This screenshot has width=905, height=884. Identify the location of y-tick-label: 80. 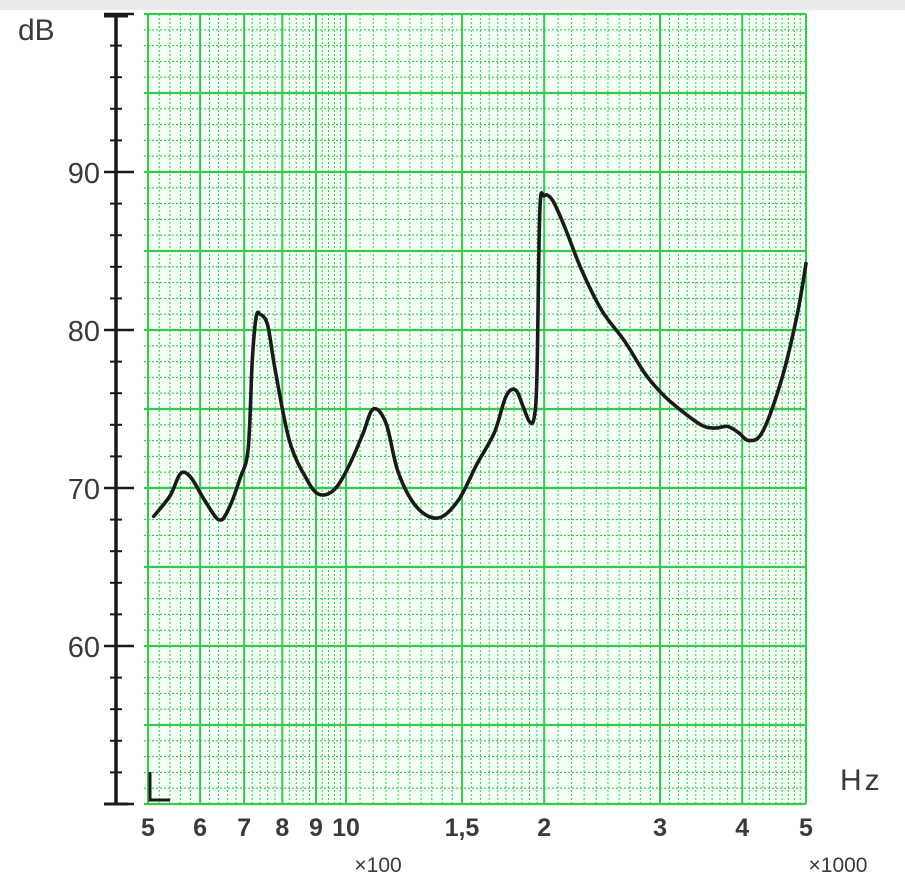
(84, 332).